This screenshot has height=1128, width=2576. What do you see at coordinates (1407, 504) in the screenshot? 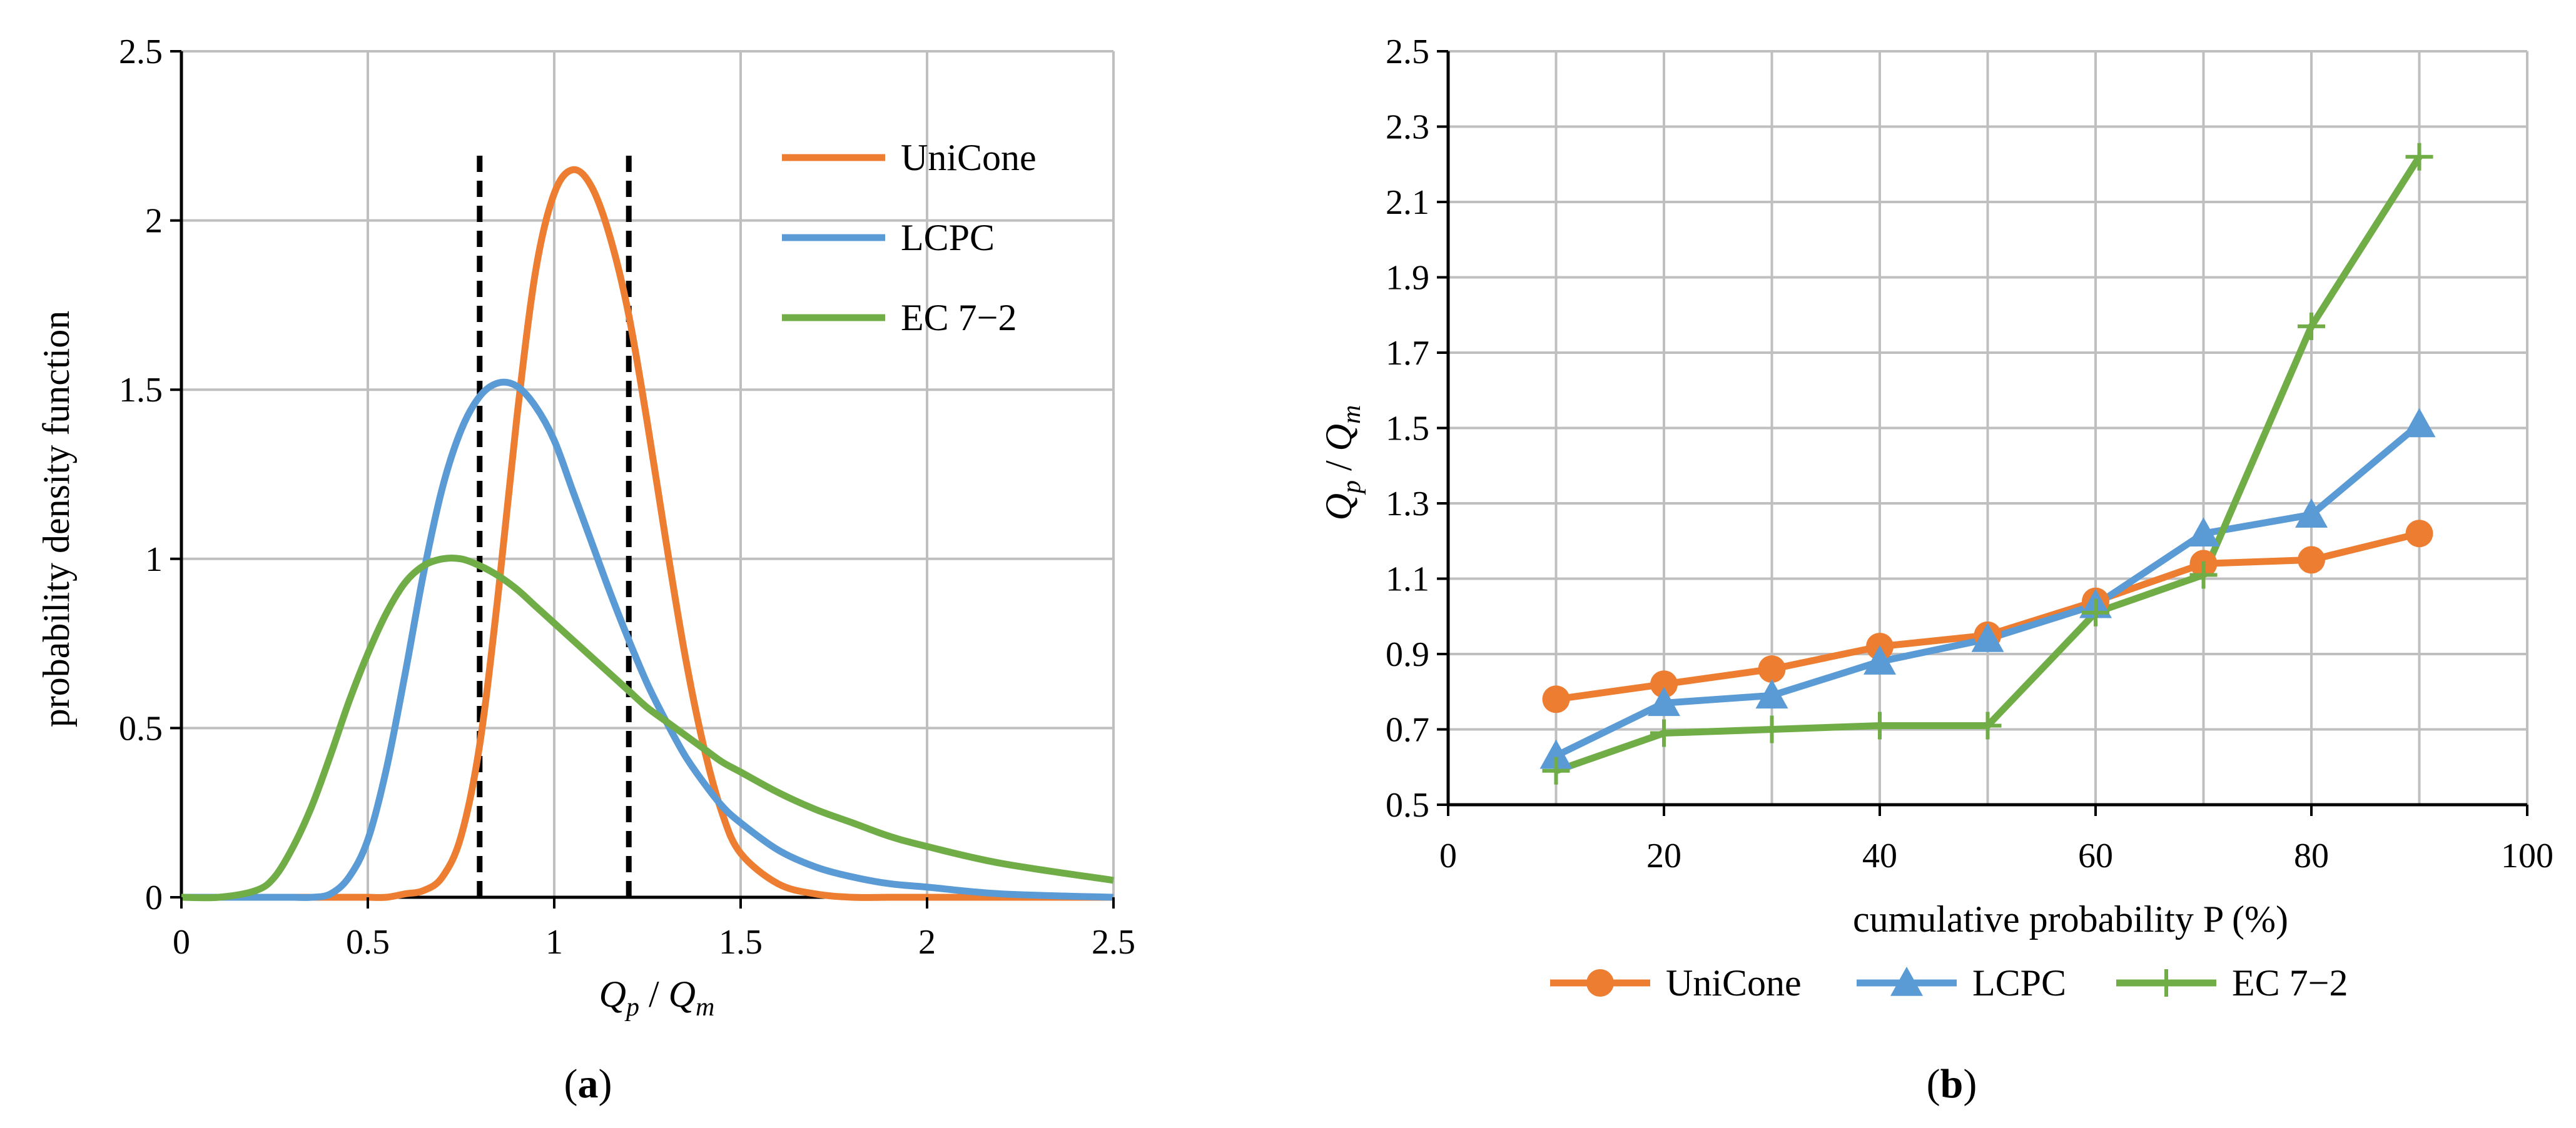
I see `panel-b-y-tick-label: 1.3` at bounding box center [1407, 504].